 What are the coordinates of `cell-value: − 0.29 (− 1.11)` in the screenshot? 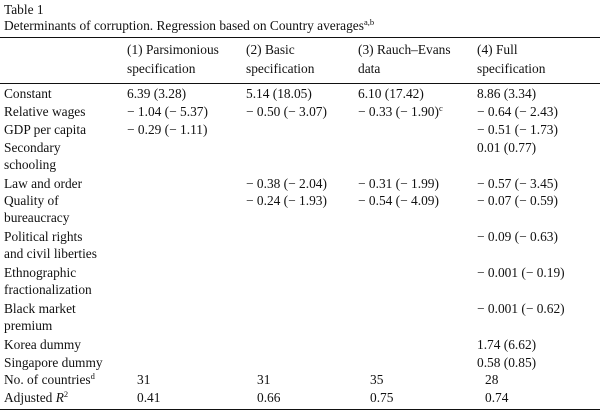 It's located at (167, 129).